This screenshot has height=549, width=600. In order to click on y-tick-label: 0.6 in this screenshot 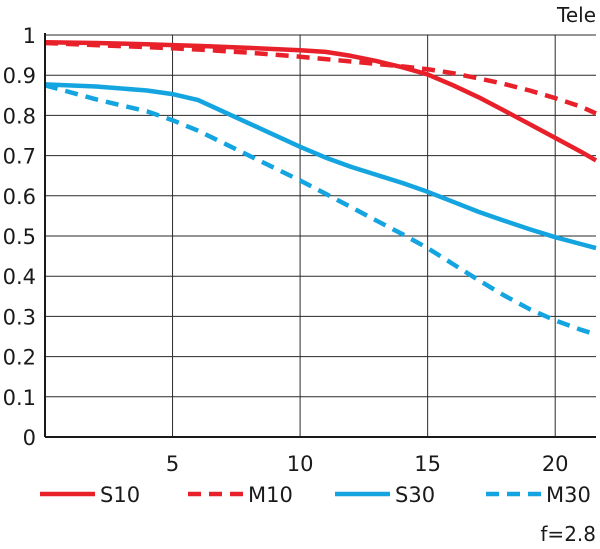, I will do `click(19, 197)`.